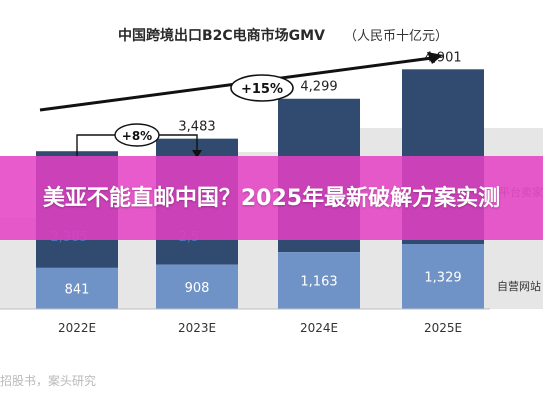  Describe the element at coordinates (443, 328) in the screenshot. I see `category-label-2025E: 2025E` at that location.